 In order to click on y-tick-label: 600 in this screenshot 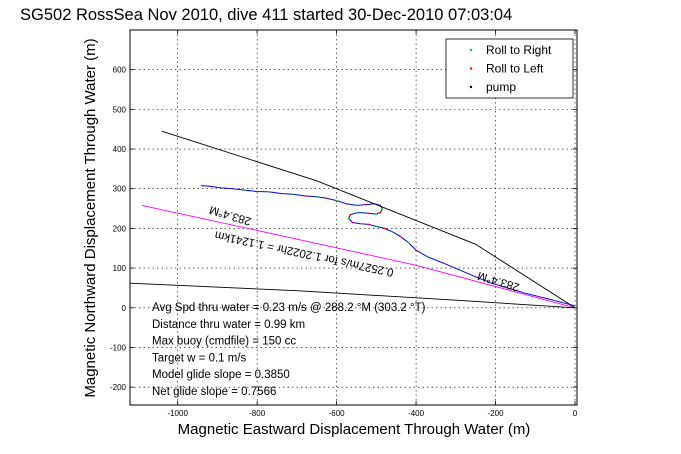, I will do `click(120, 70)`.